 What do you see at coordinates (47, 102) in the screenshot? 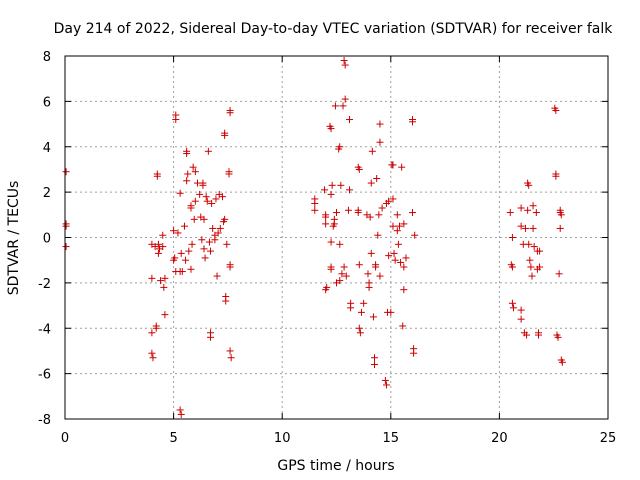
I see `y-tick-label: 6` at bounding box center [47, 102].